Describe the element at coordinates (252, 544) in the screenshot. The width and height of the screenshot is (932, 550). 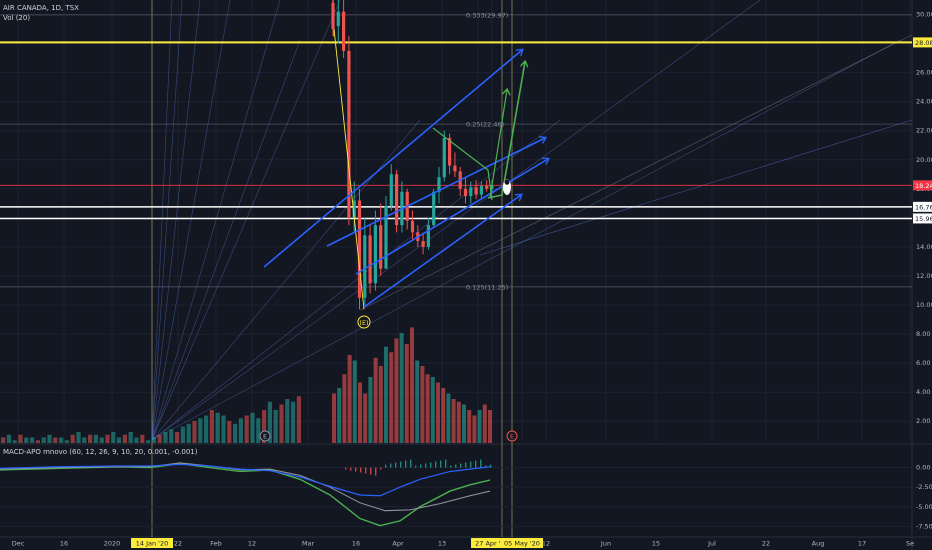
I see `time-tick-label: 12` at that location.